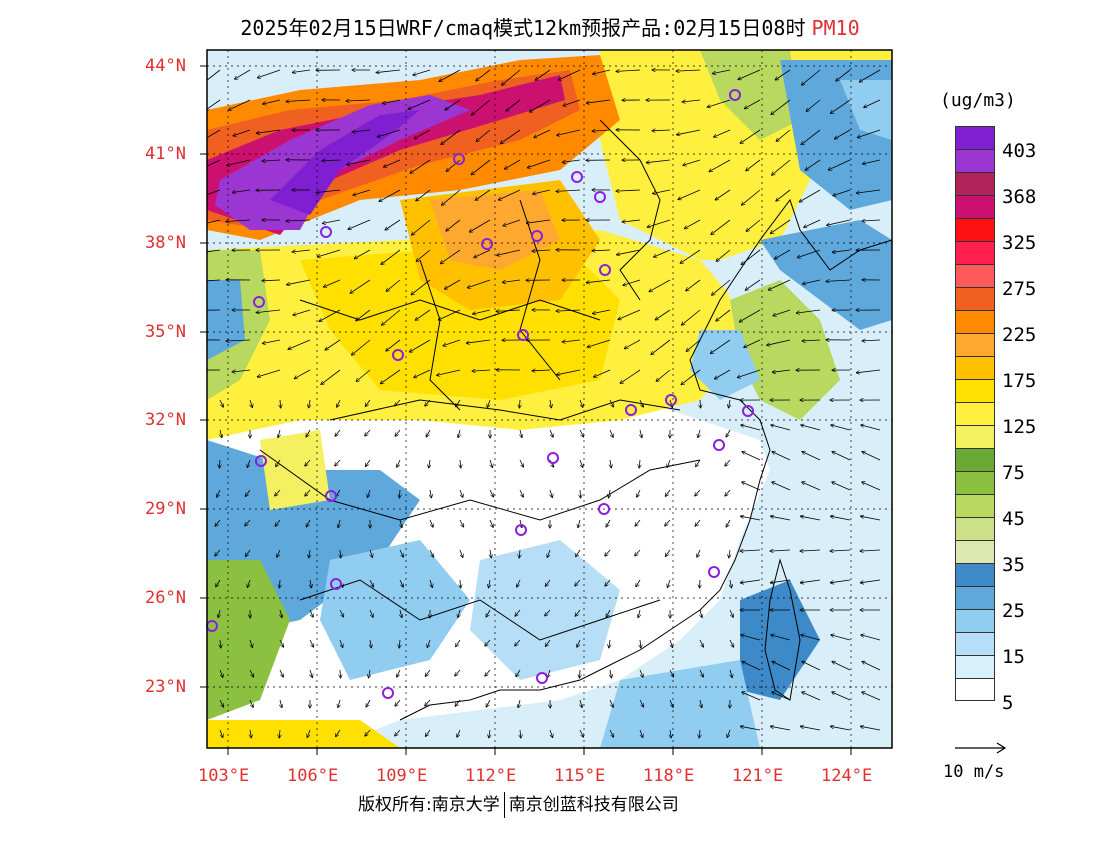 This screenshot has height=850, width=1100. I want to click on legend-label: 125, so click(1019, 427).